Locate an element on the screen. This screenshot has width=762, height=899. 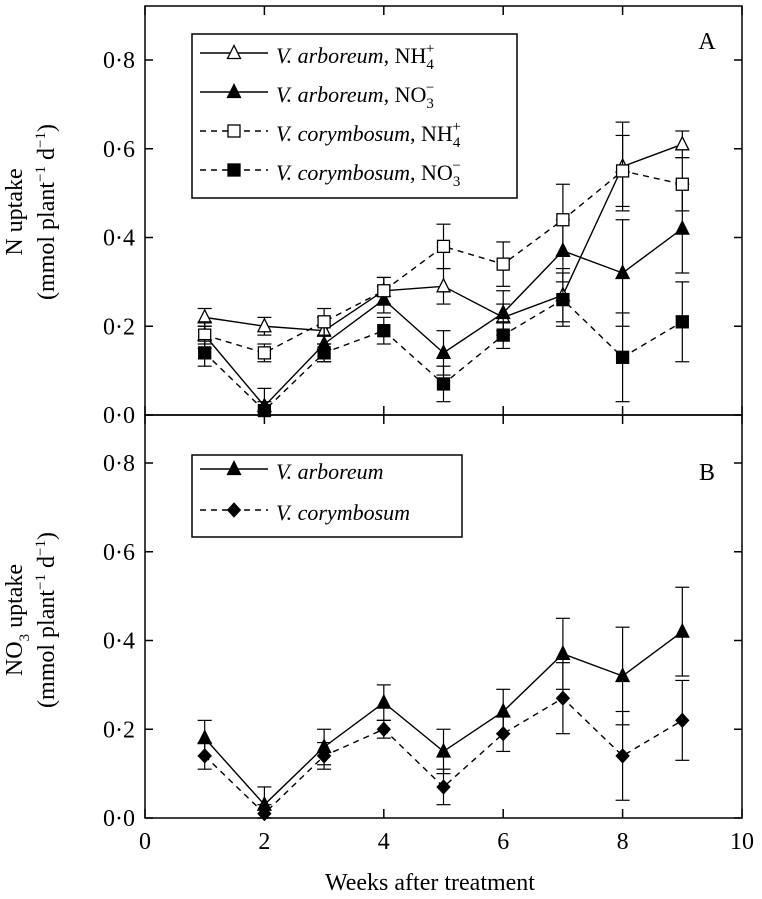
panel-1-ytick-label-1: 0·2 is located at coordinates (119, 730).